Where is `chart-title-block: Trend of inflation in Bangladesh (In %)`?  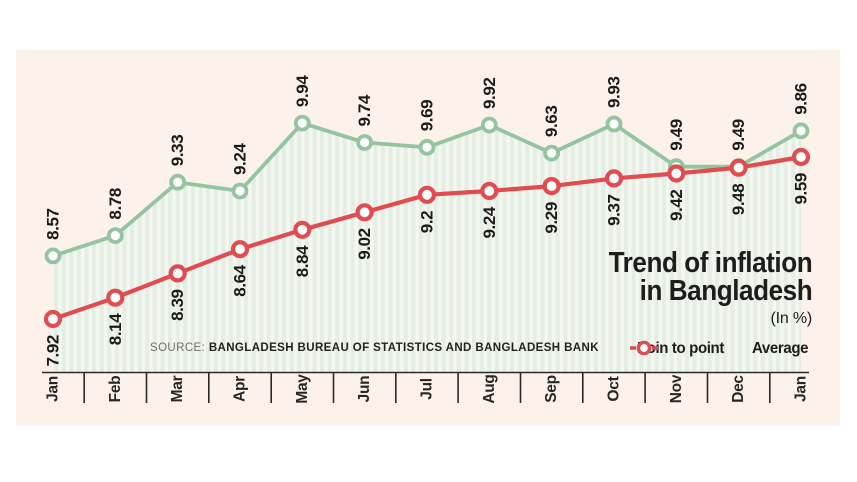 chart-title-block: Trend of inflation in Bangladesh (In %) is located at coordinates (699, 287).